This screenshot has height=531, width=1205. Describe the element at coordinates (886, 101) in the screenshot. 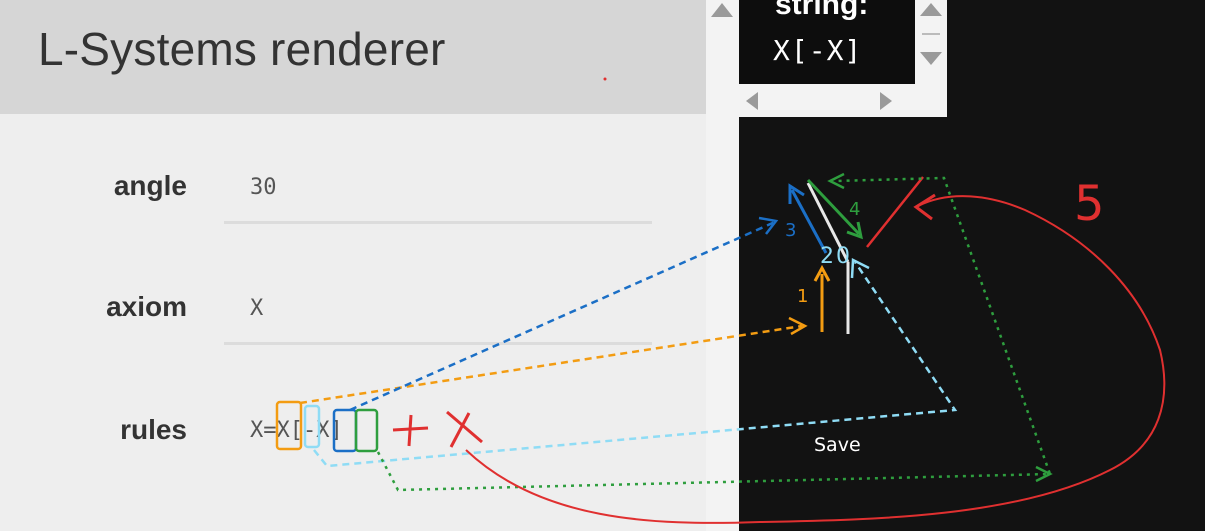

I see `triangle-right-icon` at that location.